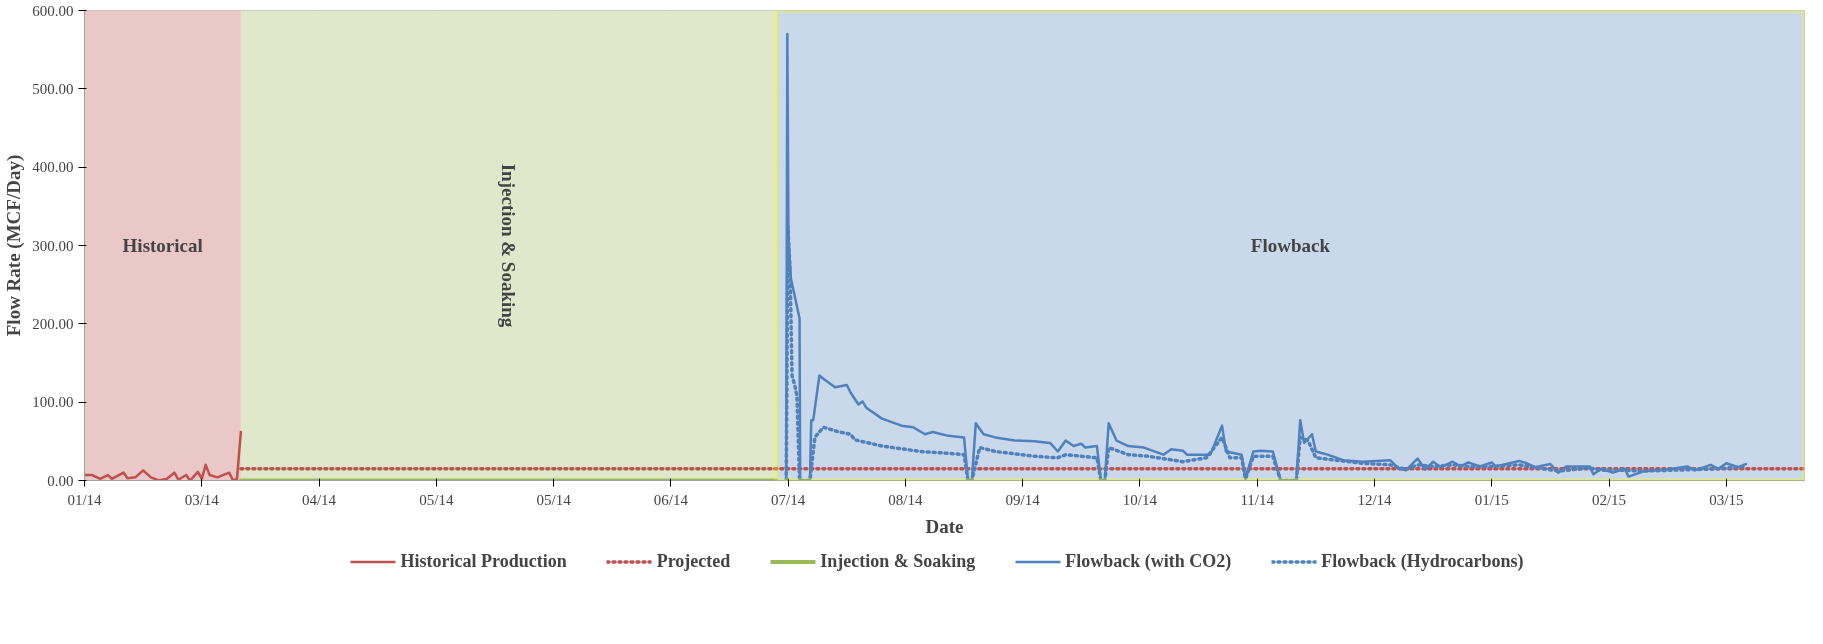 This screenshot has height=644, width=1823. I want to click on x-tick-label: 11/14, so click(1257, 499).